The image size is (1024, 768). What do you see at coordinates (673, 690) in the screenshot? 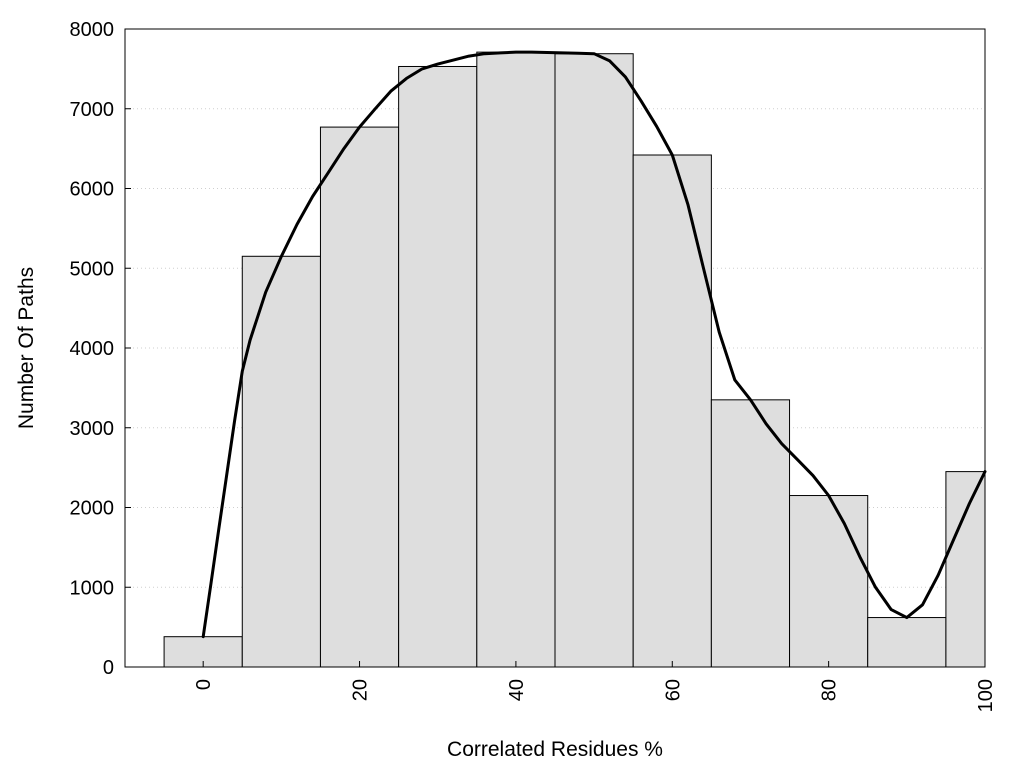
I see `x-tick-label-60: 60` at bounding box center [673, 690].